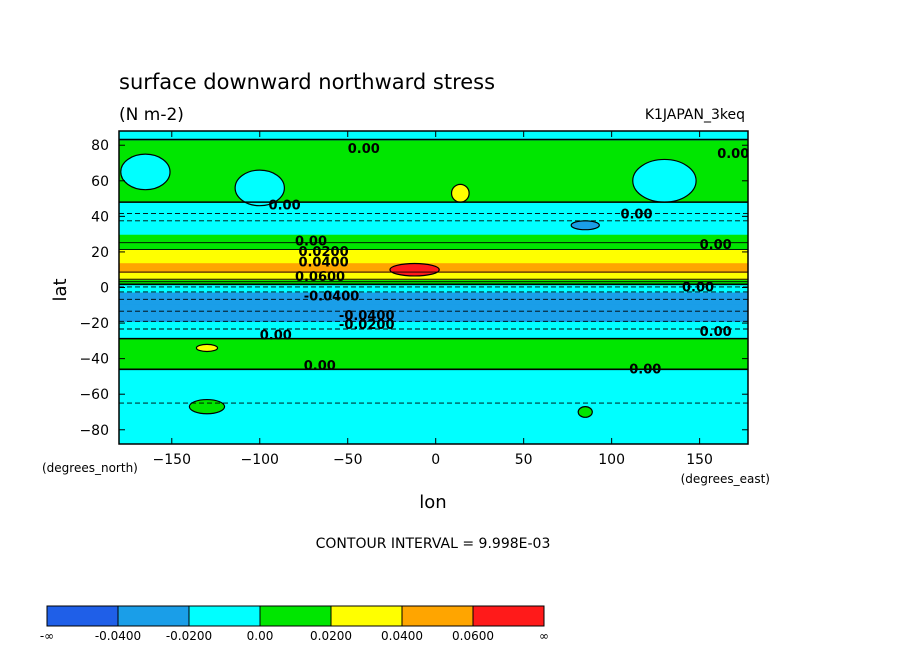  What do you see at coordinates (307, 82) in the screenshot?
I see `chart-title: surface downward northward stress` at bounding box center [307, 82].